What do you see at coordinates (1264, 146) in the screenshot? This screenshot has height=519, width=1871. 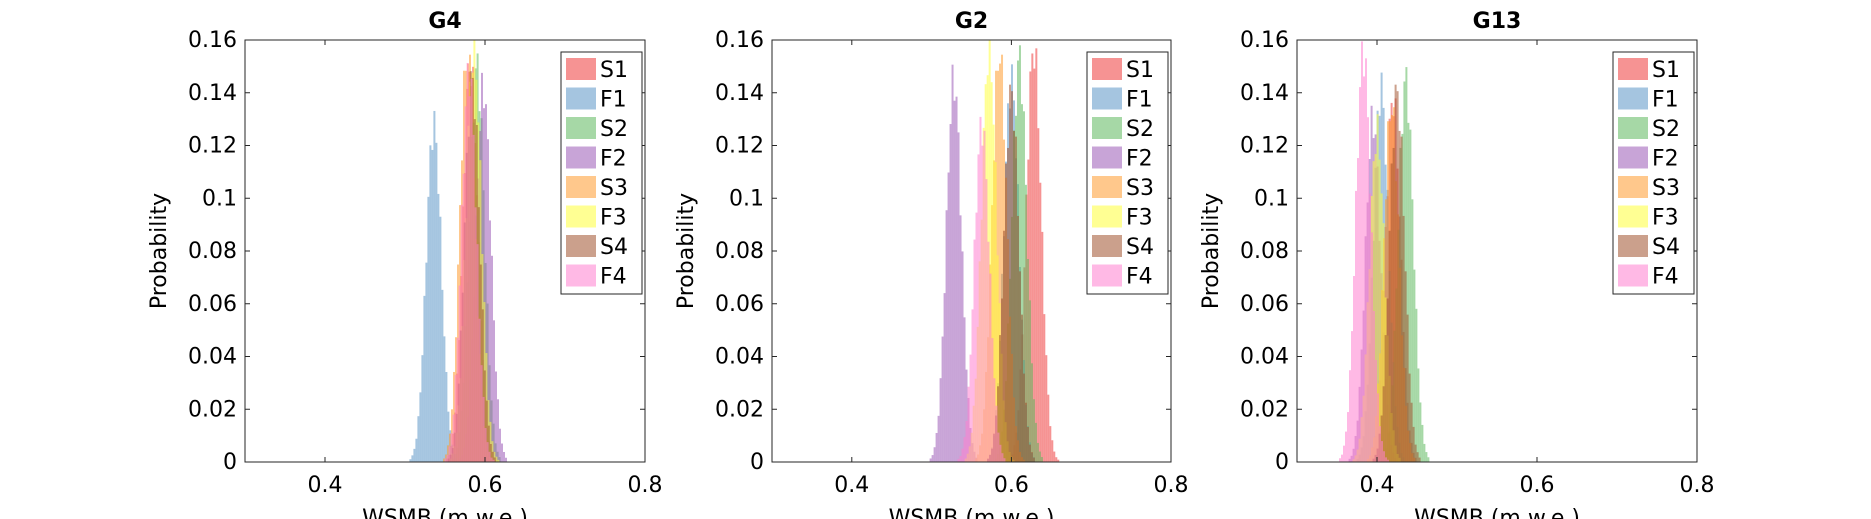 I see `y-tick-label: 0.12` at bounding box center [1264, 146].